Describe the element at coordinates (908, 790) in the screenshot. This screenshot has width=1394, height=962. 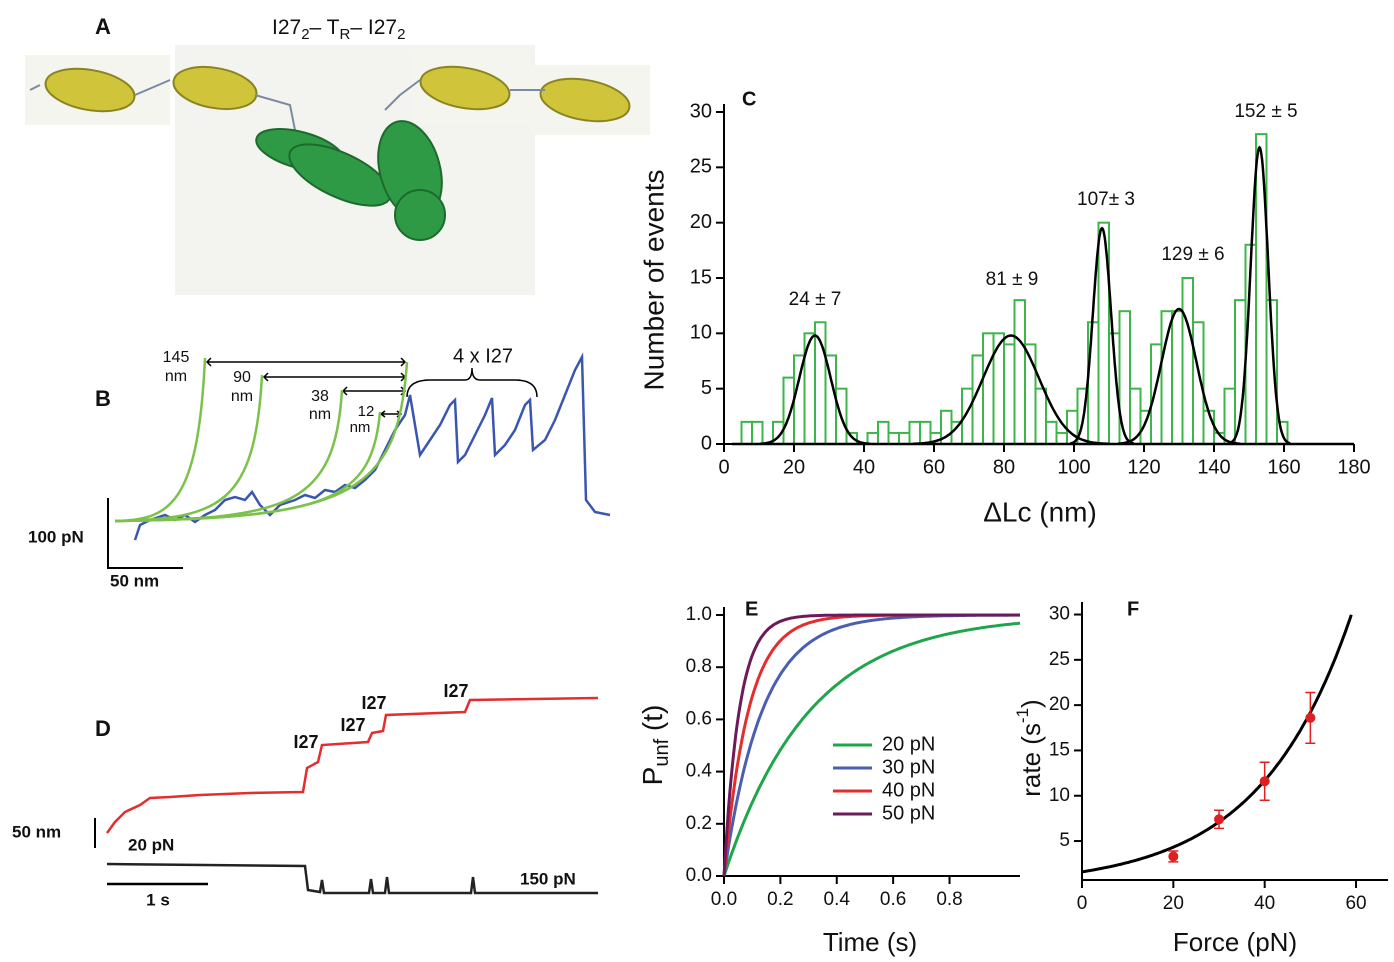
I see `legend-label: 40 pN` at that location.